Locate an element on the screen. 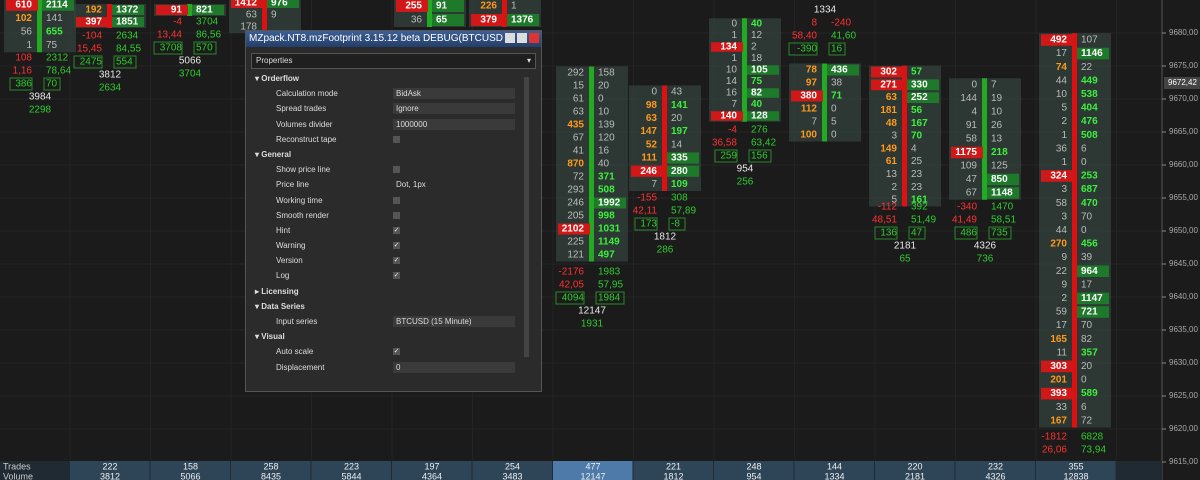 Image resolution: width=1200 pixels, height=480 pixels. volume-value: 12147 is located at coordinates (592, 311).